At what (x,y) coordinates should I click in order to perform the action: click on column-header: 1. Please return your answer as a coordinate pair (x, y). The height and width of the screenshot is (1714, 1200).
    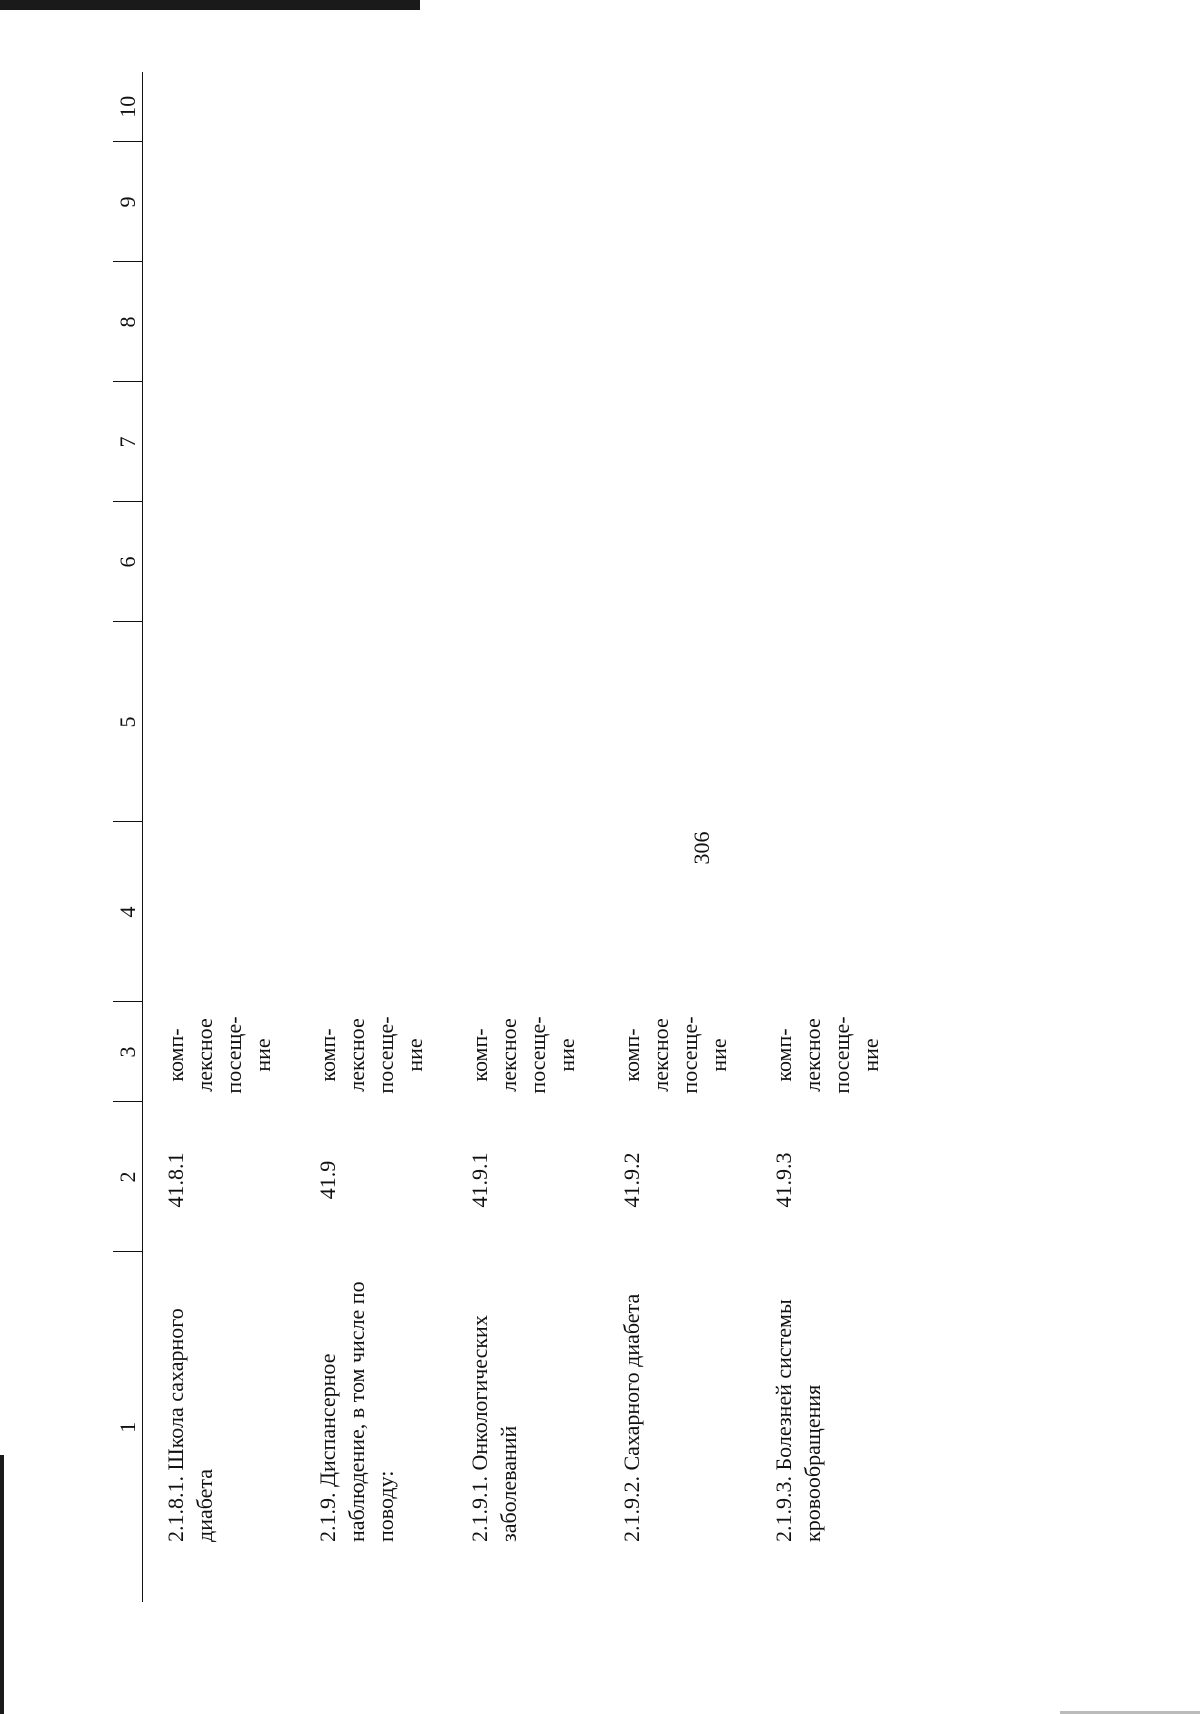
    Looking at the image, I should click on (128, 1427).